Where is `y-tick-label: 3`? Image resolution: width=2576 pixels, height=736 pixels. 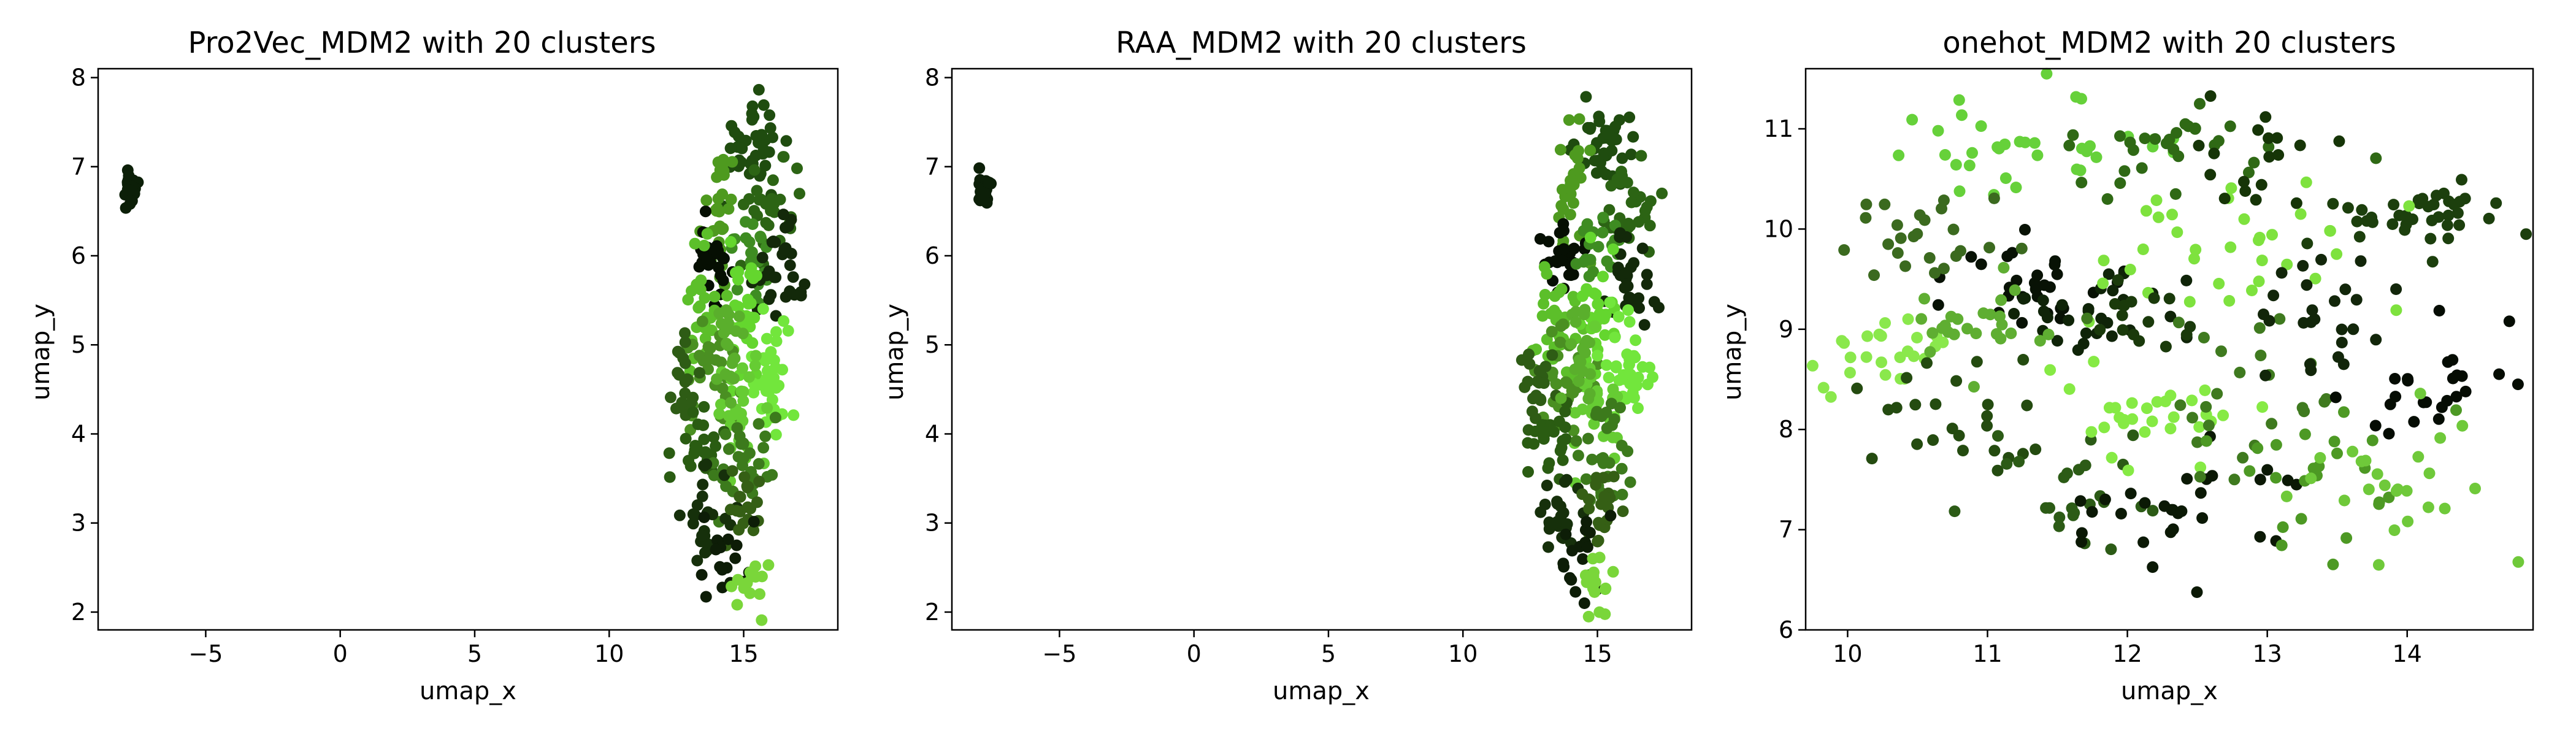
y-tick-label: 3 is located at coordinates (78, 523).